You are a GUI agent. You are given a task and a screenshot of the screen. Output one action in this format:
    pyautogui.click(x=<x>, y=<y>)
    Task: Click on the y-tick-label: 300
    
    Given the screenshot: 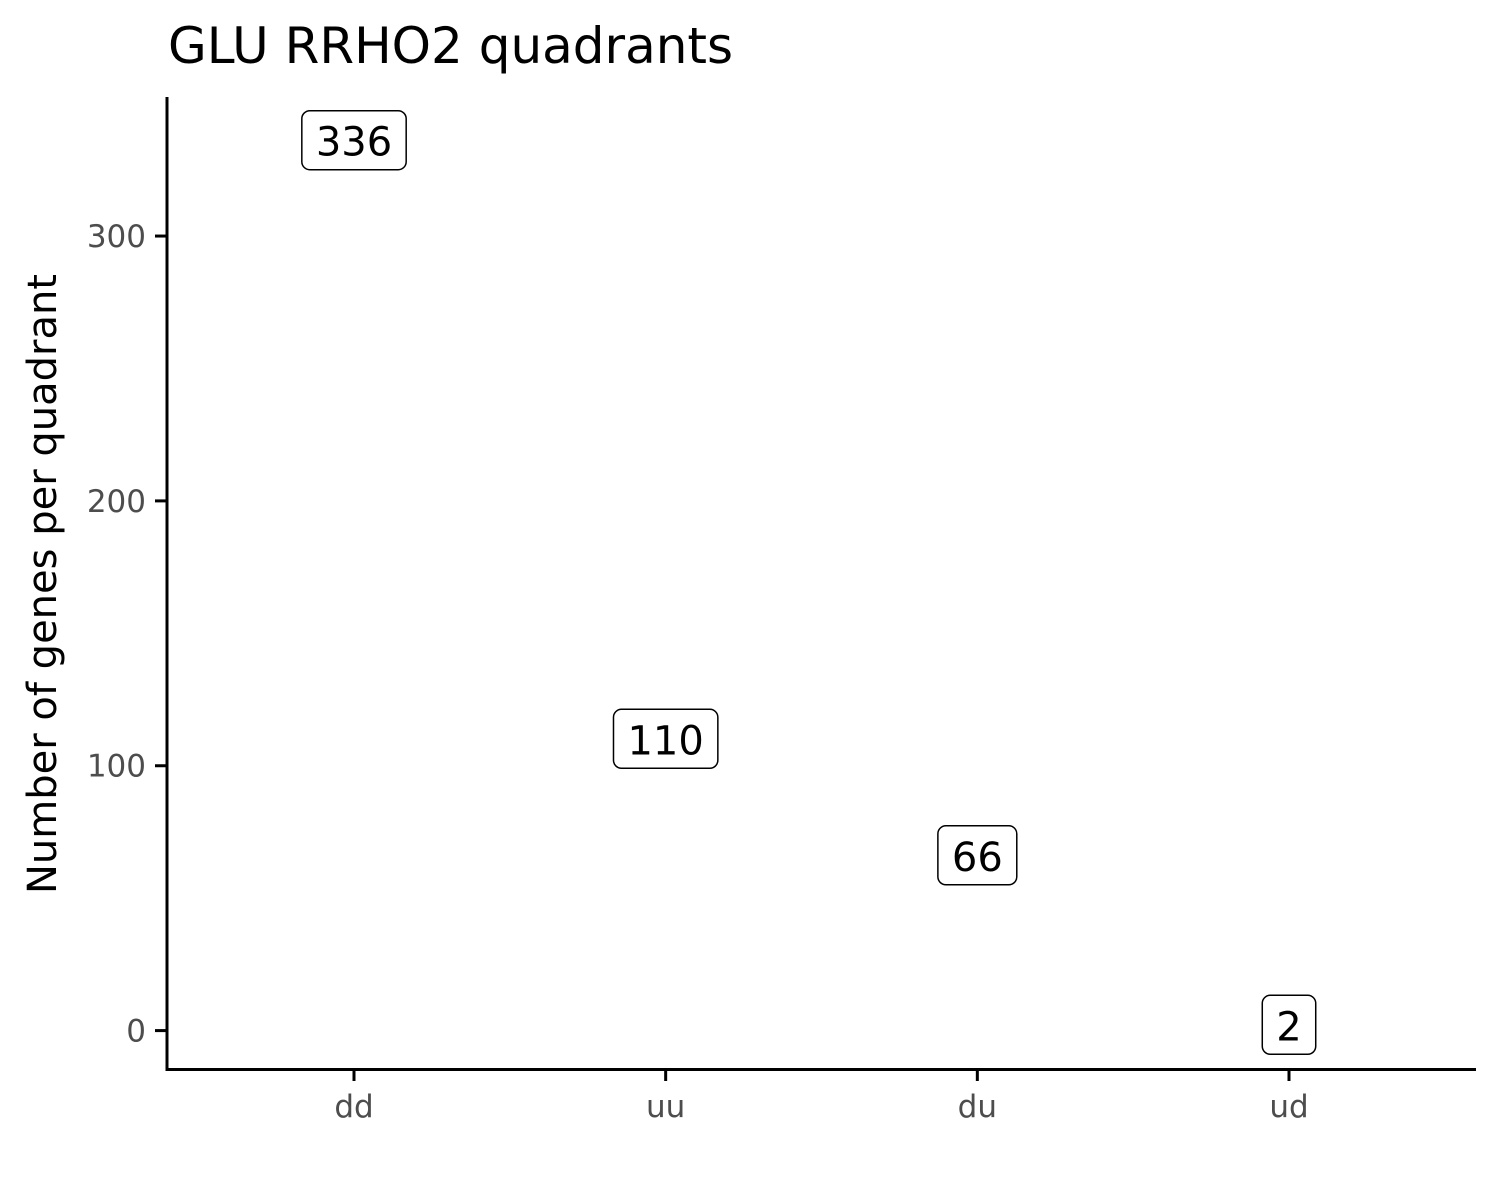 What is the action you would take?
    pyautogui.click(x=116, y=237)
    